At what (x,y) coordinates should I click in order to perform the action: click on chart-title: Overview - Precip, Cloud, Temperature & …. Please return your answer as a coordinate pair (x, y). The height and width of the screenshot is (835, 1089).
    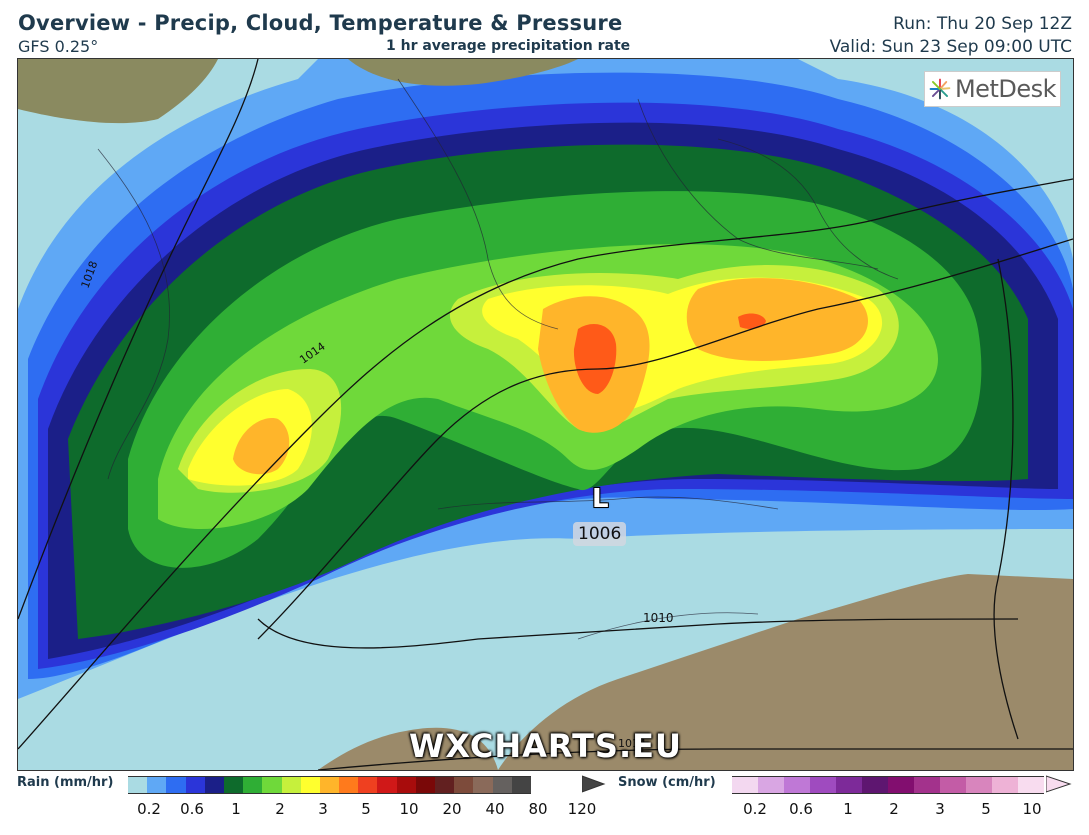
    Looking at the image, I should click on (320, 23).